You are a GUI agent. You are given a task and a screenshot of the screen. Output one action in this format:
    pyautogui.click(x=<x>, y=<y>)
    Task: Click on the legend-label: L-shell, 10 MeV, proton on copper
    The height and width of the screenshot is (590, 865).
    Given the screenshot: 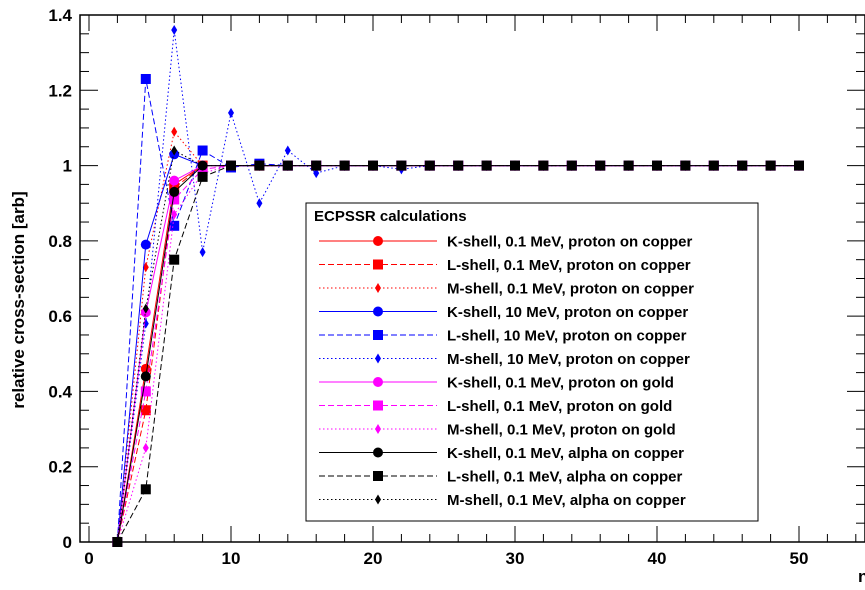 What is the action you would take?
    pyautogui.click(x=567, y=336)
    